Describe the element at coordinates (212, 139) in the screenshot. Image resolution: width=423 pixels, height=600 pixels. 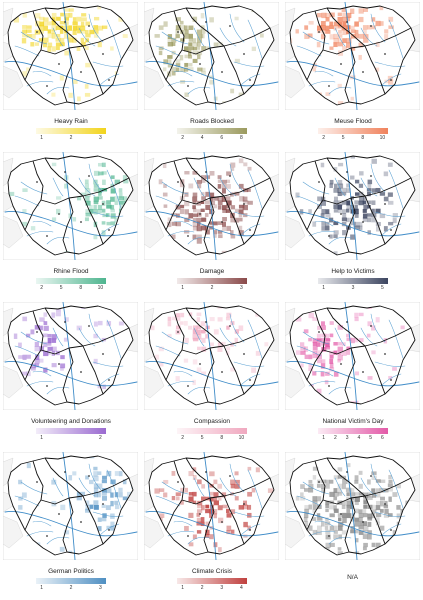
I see `legend-ticks: 2 4 6 8` at that location.